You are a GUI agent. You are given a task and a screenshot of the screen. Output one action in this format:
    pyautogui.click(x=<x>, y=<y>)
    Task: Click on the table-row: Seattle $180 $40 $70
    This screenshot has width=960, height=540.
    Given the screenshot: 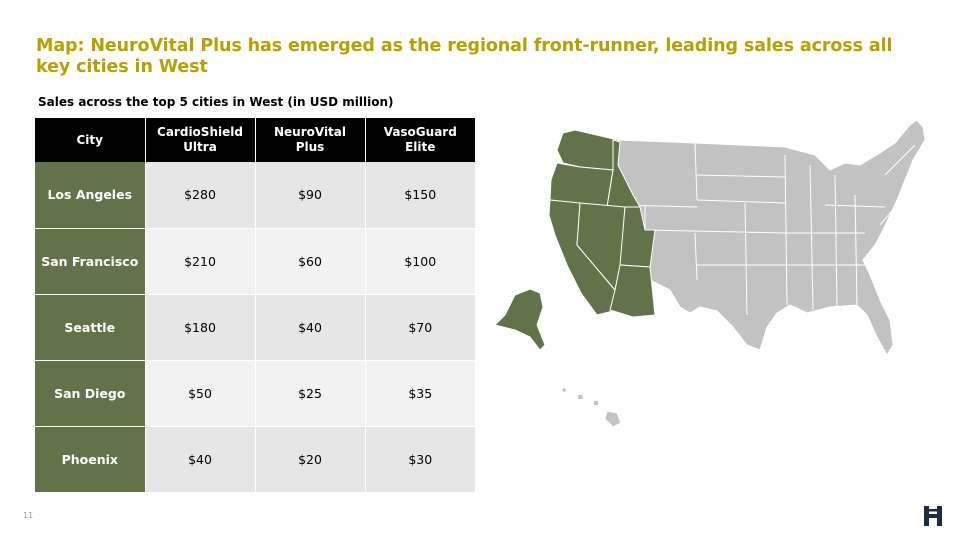 What is the action you would take?
    pyautogui.click(x=255, y=327)
    